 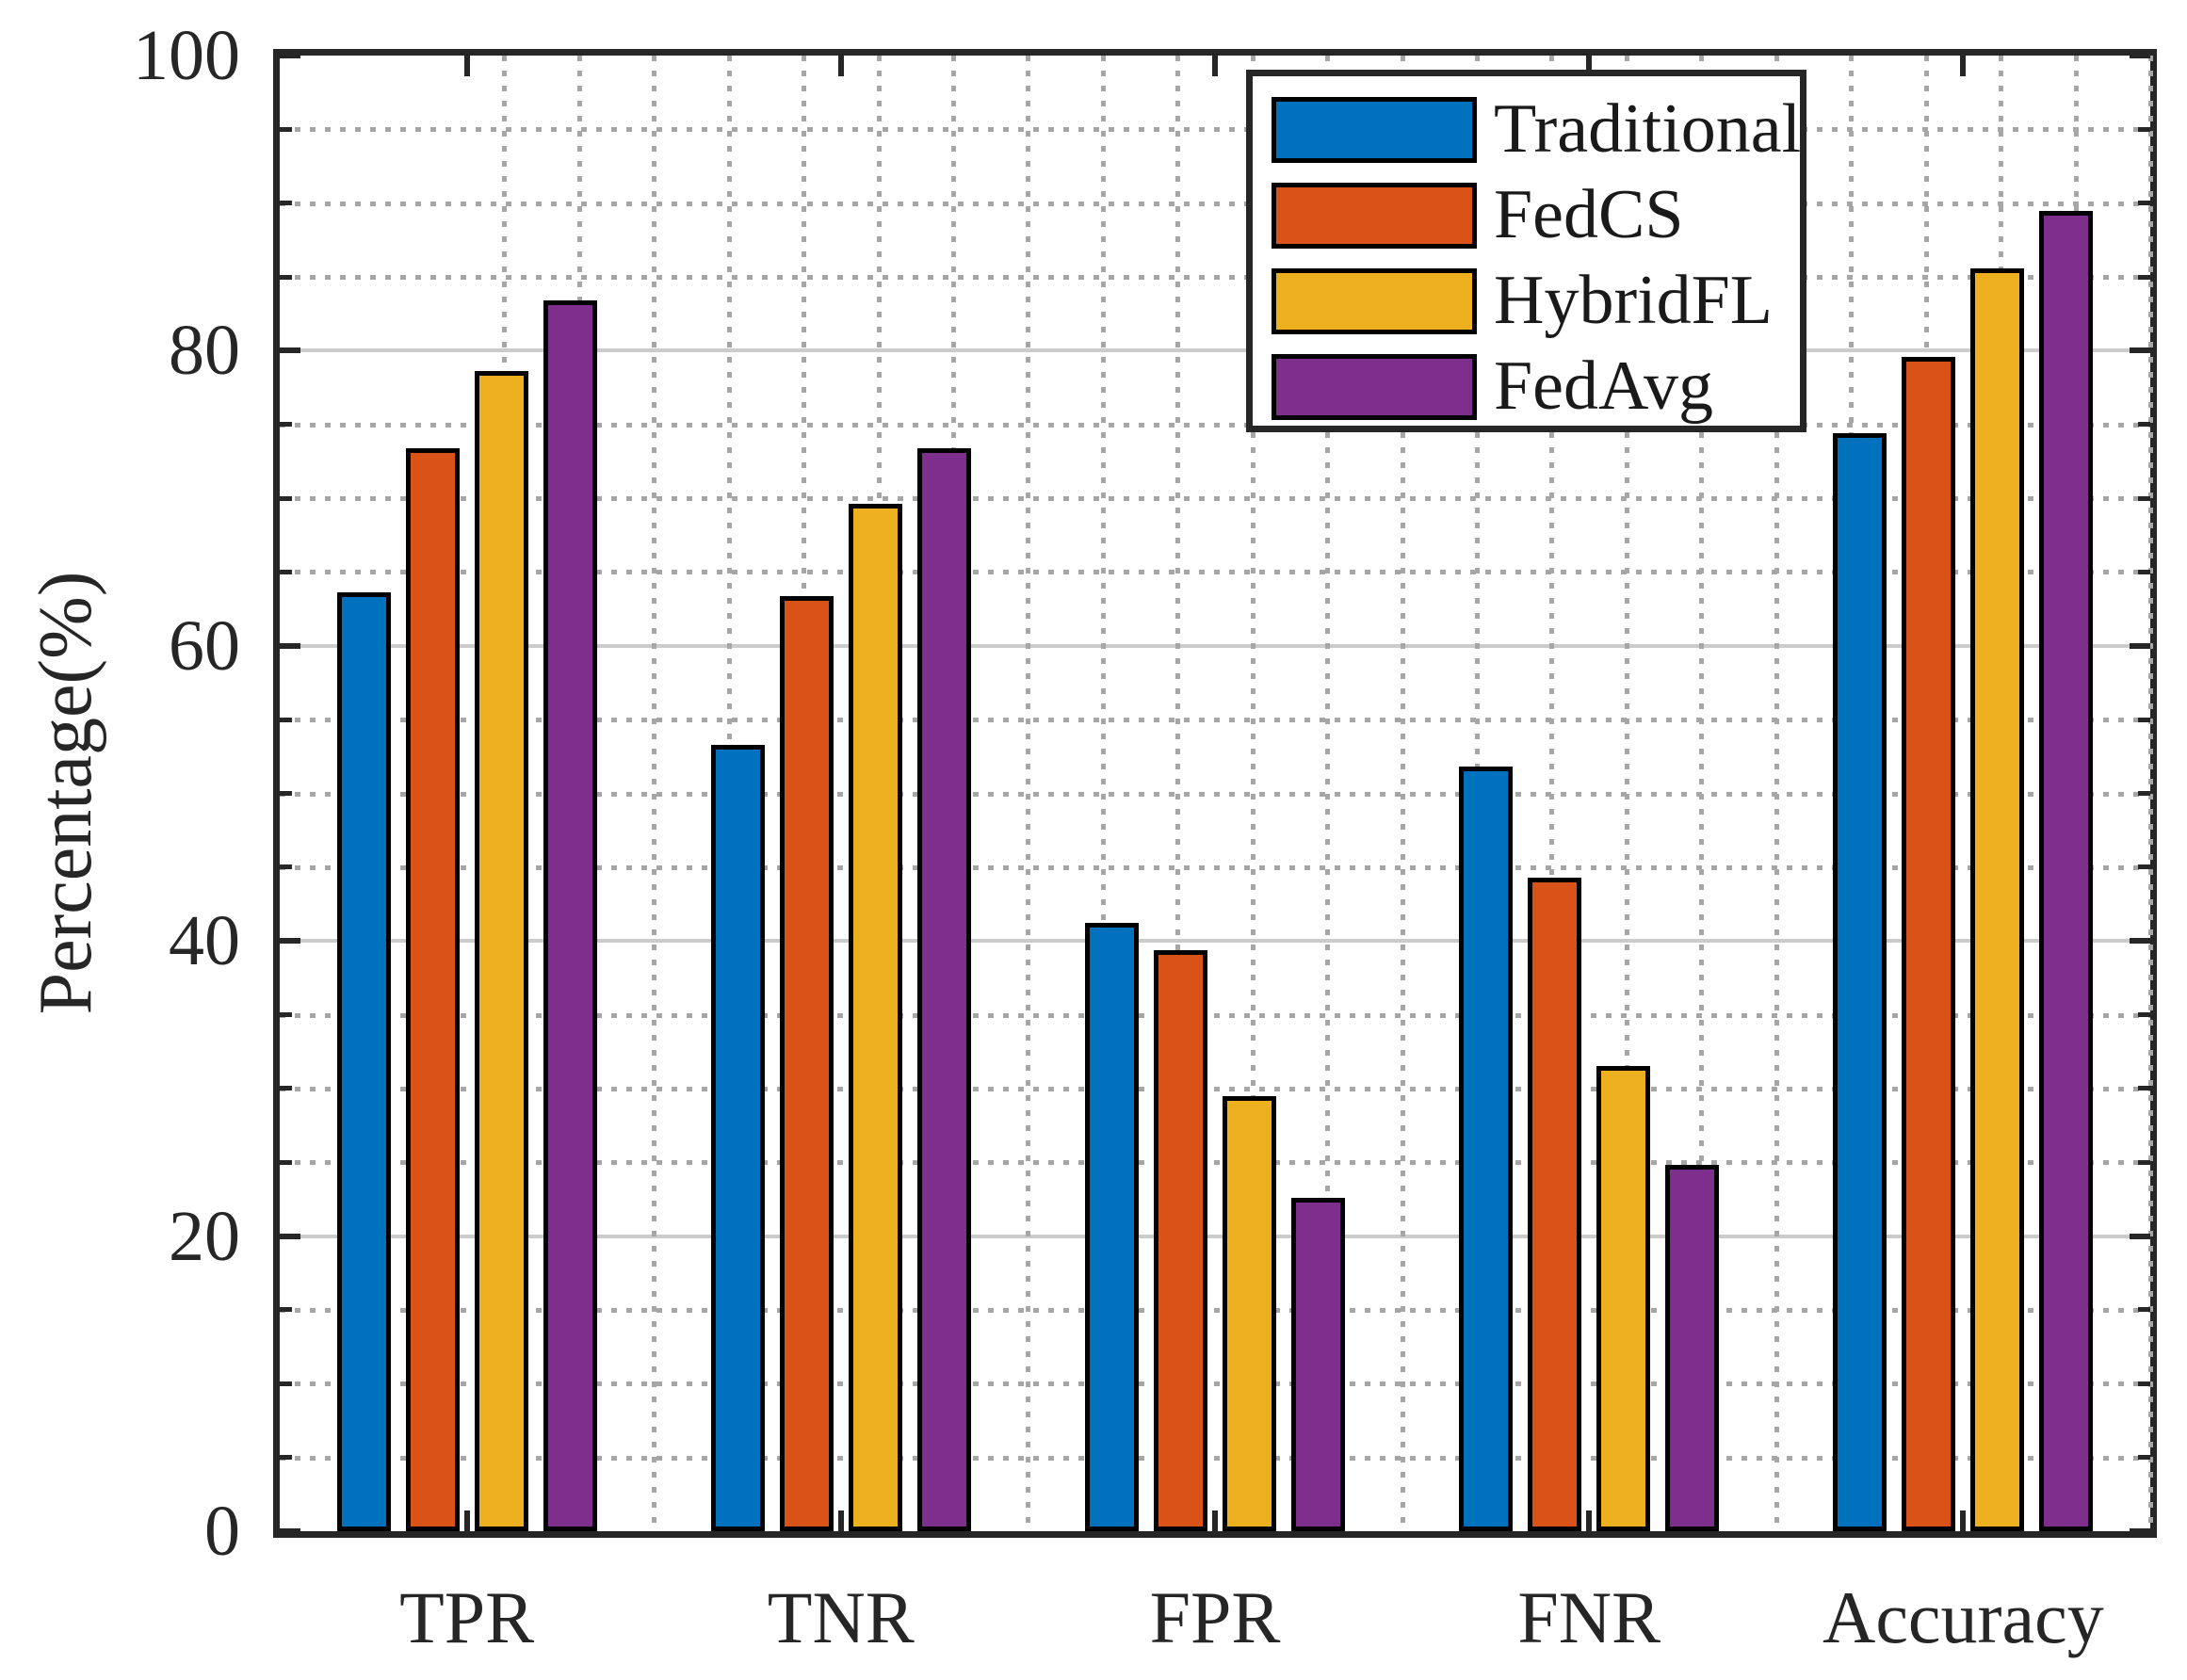 I want to click on x-tick-label-accuracy: Accuracy, so click(x=1963, y=1617).